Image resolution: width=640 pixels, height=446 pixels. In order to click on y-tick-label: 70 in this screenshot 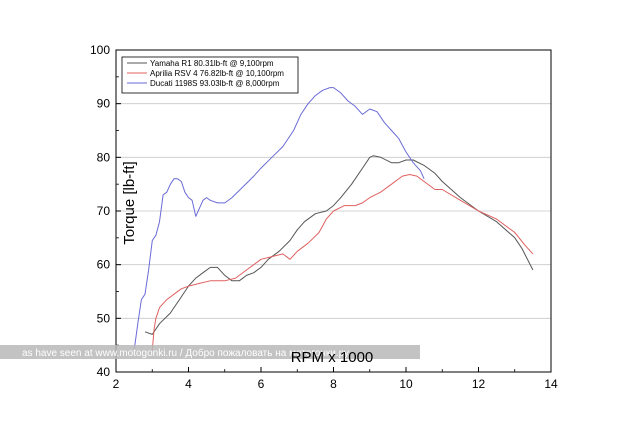, I will do `click(104, 211)`.